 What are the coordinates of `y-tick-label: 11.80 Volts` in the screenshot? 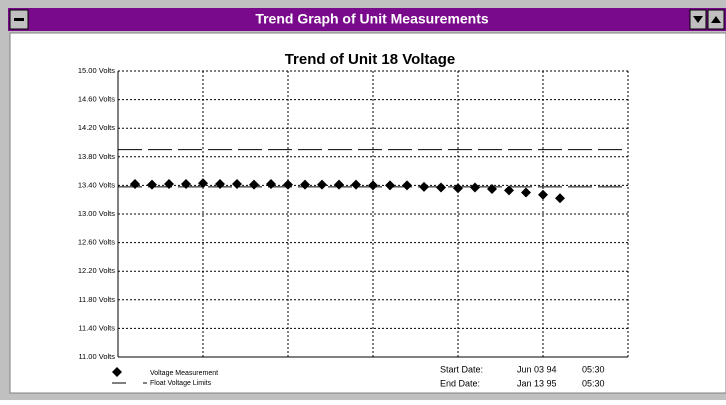 It's located at (96, 299).